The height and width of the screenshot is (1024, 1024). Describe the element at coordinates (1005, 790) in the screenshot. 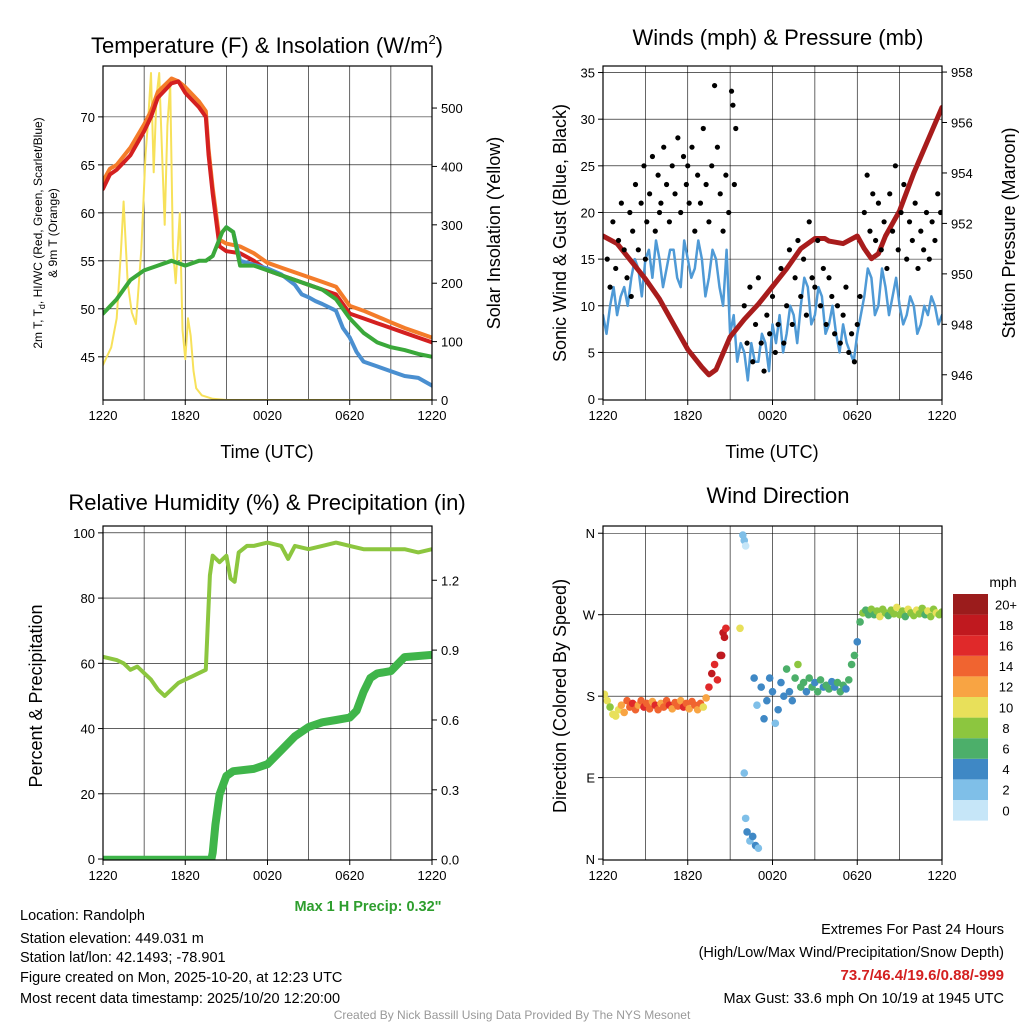

I see `colorbar-tick-label: 2` at that location.